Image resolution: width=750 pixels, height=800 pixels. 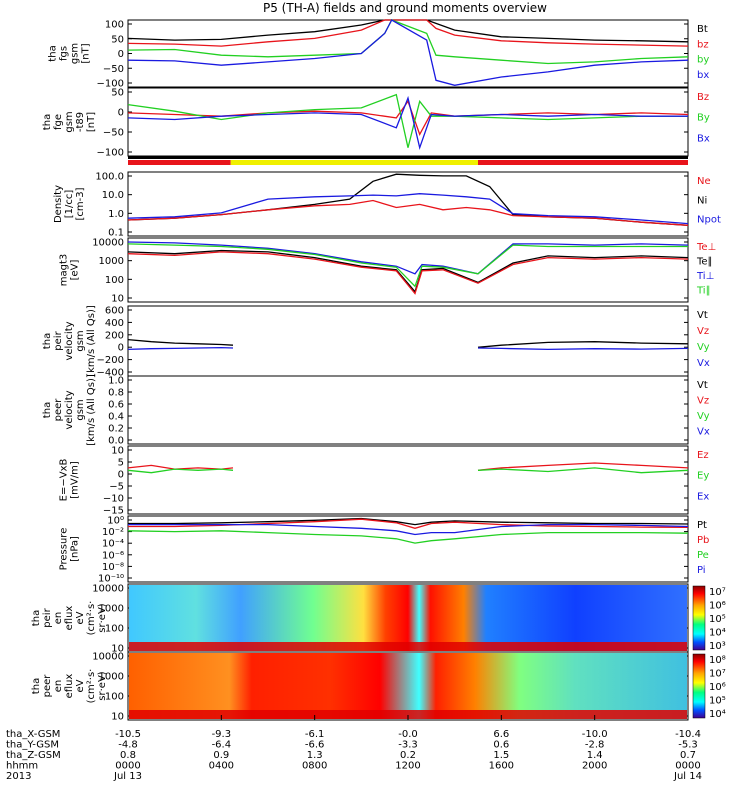 What do you see at coordinates (115, 521) in the screenshot?
I see `ytick-pressure: 10⁰` at bounding box center [115, 521].